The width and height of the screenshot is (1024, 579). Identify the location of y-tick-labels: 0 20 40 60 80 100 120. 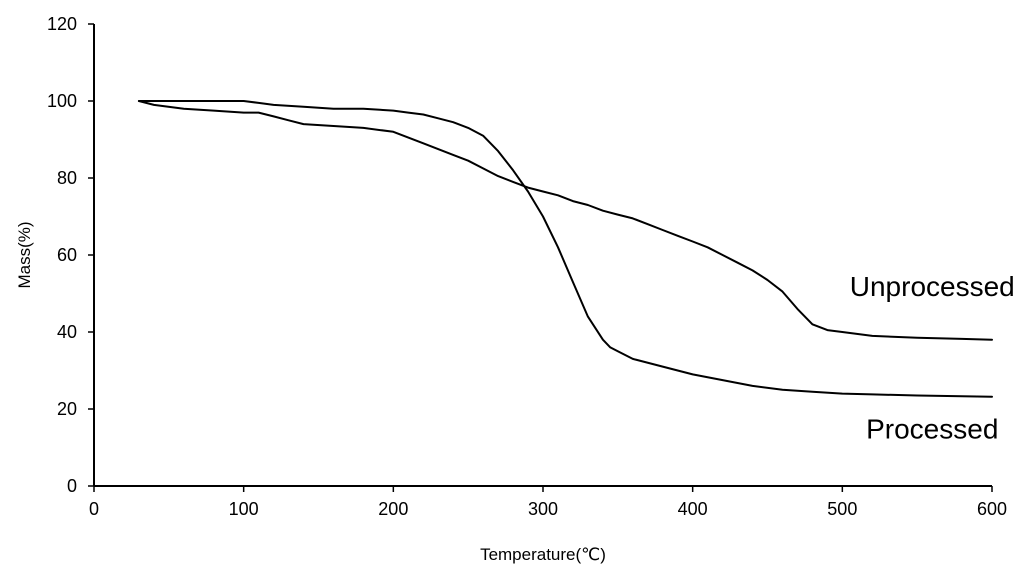
(62, 255).